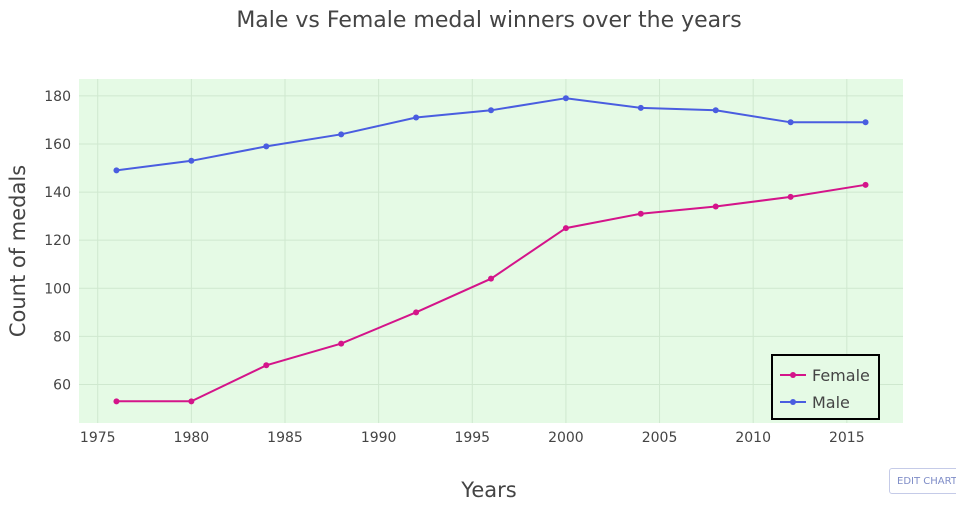 Image resolution: width=956 pixels, height=505 pixels. What do you see at coordinates (753, 438) in the screenshot?
I see `x-tick-label: 2010` at bounding box center [753, 438].